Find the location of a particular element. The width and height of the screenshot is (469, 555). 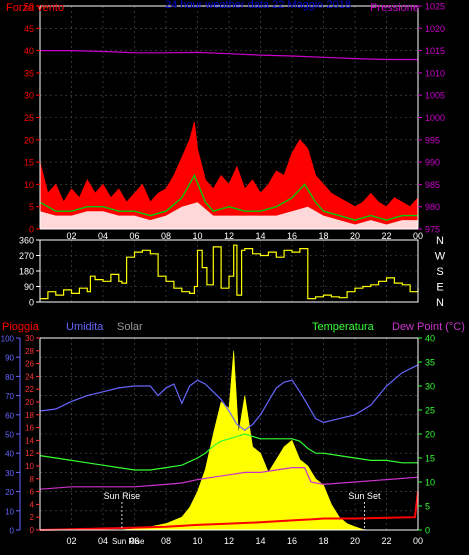

rain-axis-tick-label: 24 is located at coordinates (29, 376).